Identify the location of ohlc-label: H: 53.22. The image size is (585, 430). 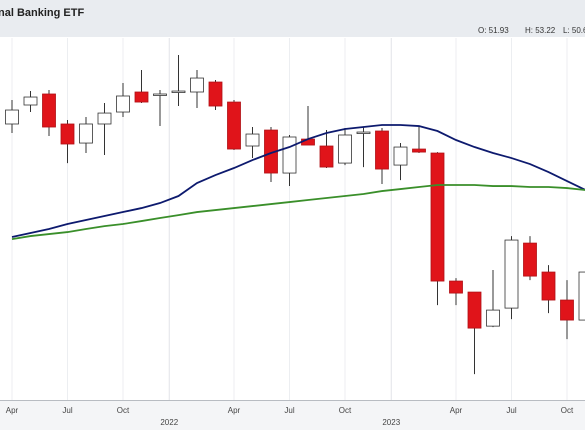
(540, 30).